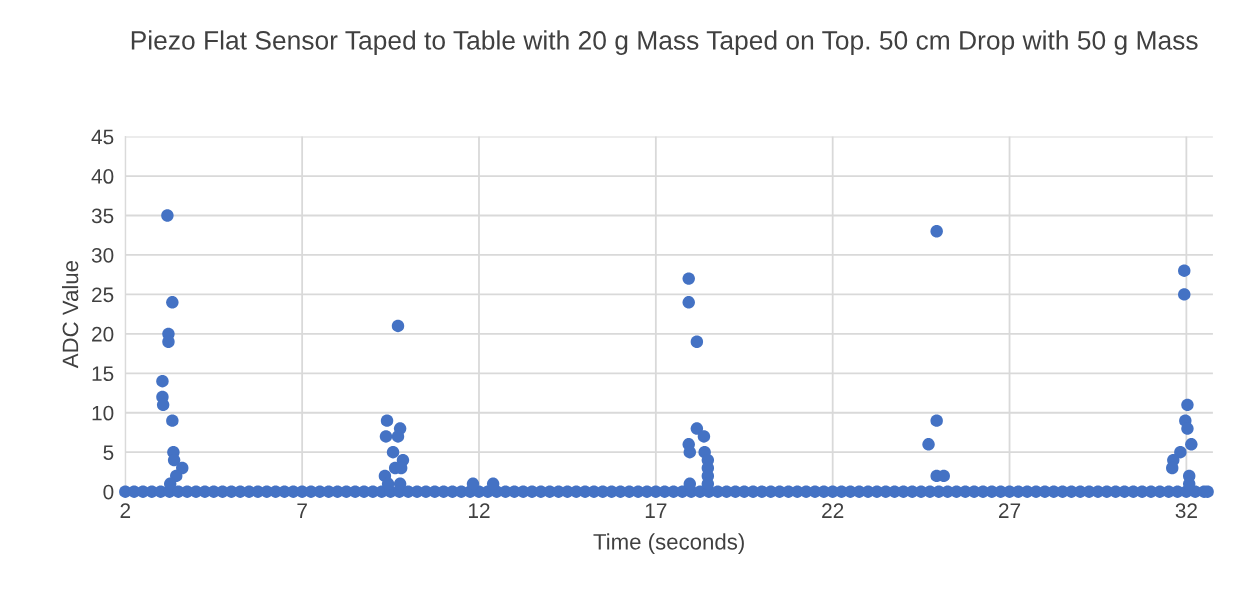 The width and height of the screenshot is (1253, 607). I want to click on y-tick-label: 25, so click(103, 295).